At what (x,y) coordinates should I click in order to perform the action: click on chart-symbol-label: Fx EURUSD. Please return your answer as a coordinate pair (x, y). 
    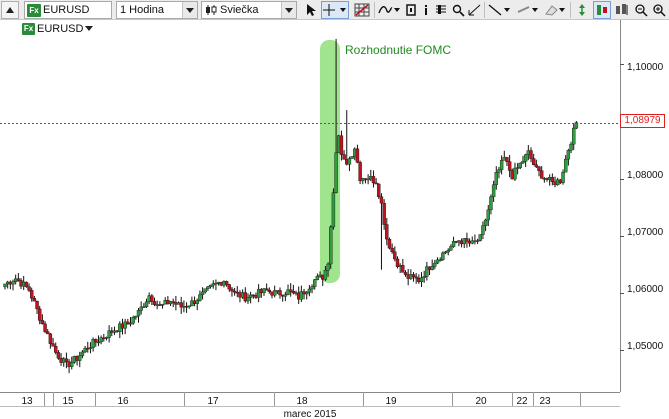
    Looking at the image, I should click on (58, 29).